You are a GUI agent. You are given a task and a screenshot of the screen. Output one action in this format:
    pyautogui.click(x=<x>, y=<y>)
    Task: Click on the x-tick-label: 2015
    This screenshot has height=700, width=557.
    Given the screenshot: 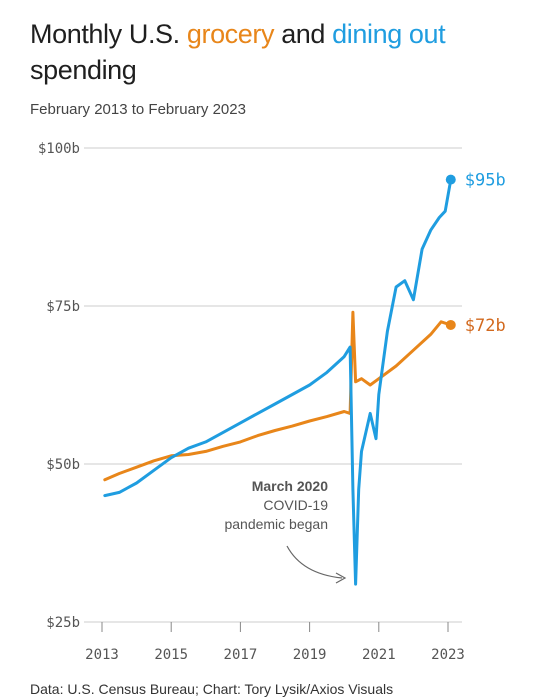 What is the action you would take?
    pyautogui.click(x=171, y=655)
    